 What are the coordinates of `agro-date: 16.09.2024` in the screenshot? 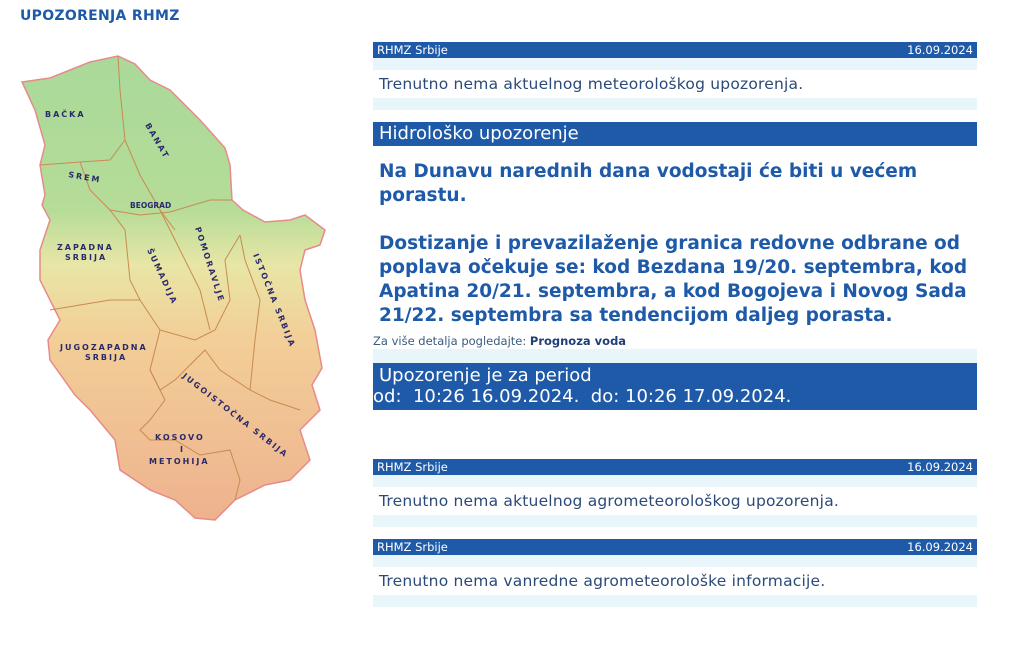 It's located at (940, 467).